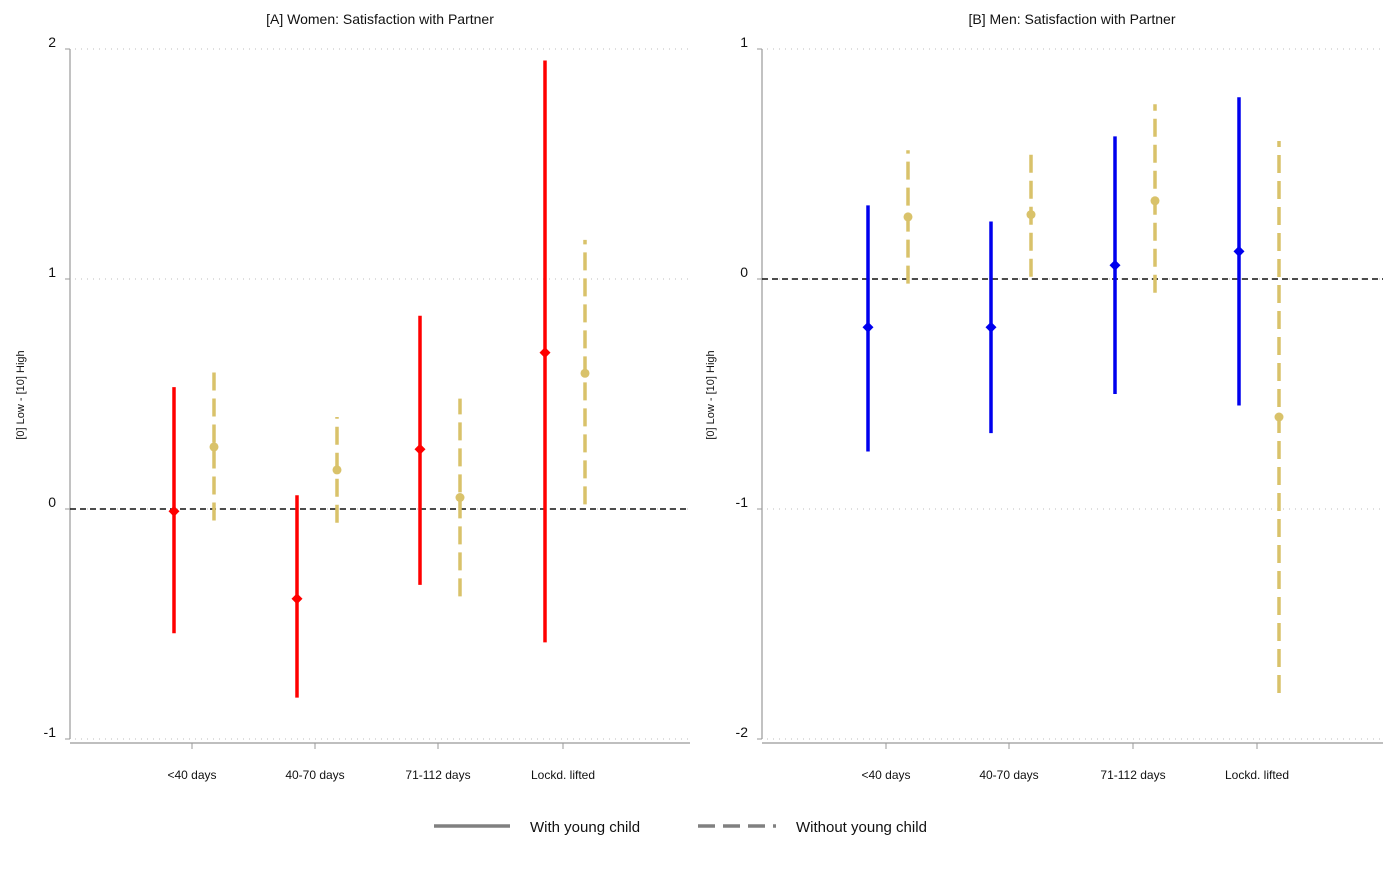  Describe the element at coordinates (742, 732) in the screenshot. I see `y-tick-label: -2` at that location.